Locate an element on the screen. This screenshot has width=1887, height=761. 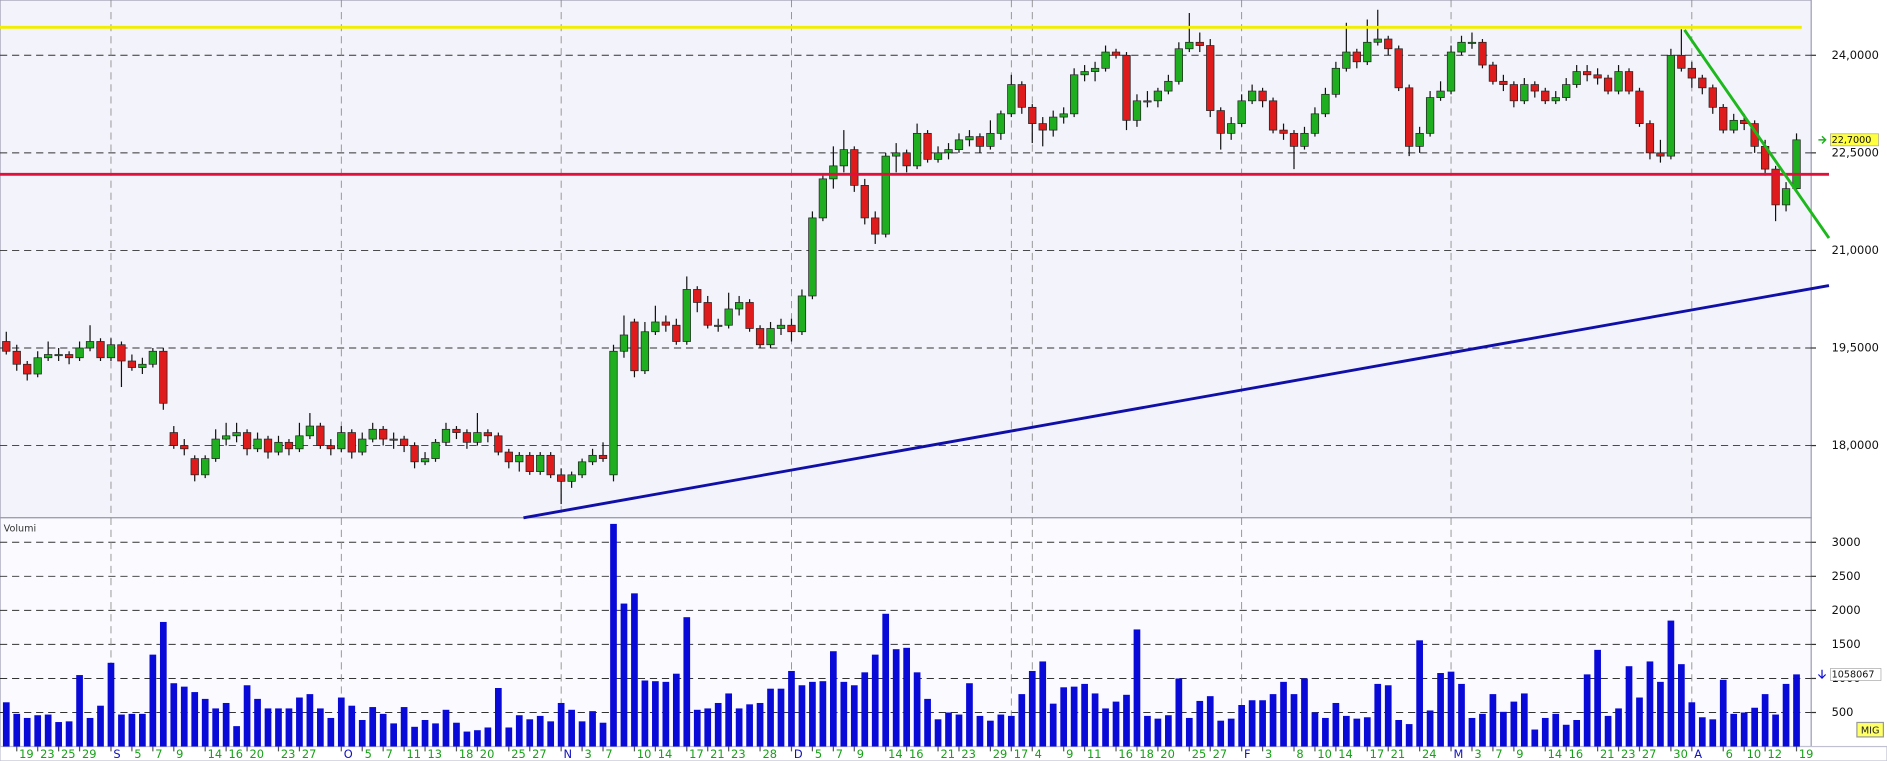
x-tick-label: 21 is located at coordinates (1398, 754).